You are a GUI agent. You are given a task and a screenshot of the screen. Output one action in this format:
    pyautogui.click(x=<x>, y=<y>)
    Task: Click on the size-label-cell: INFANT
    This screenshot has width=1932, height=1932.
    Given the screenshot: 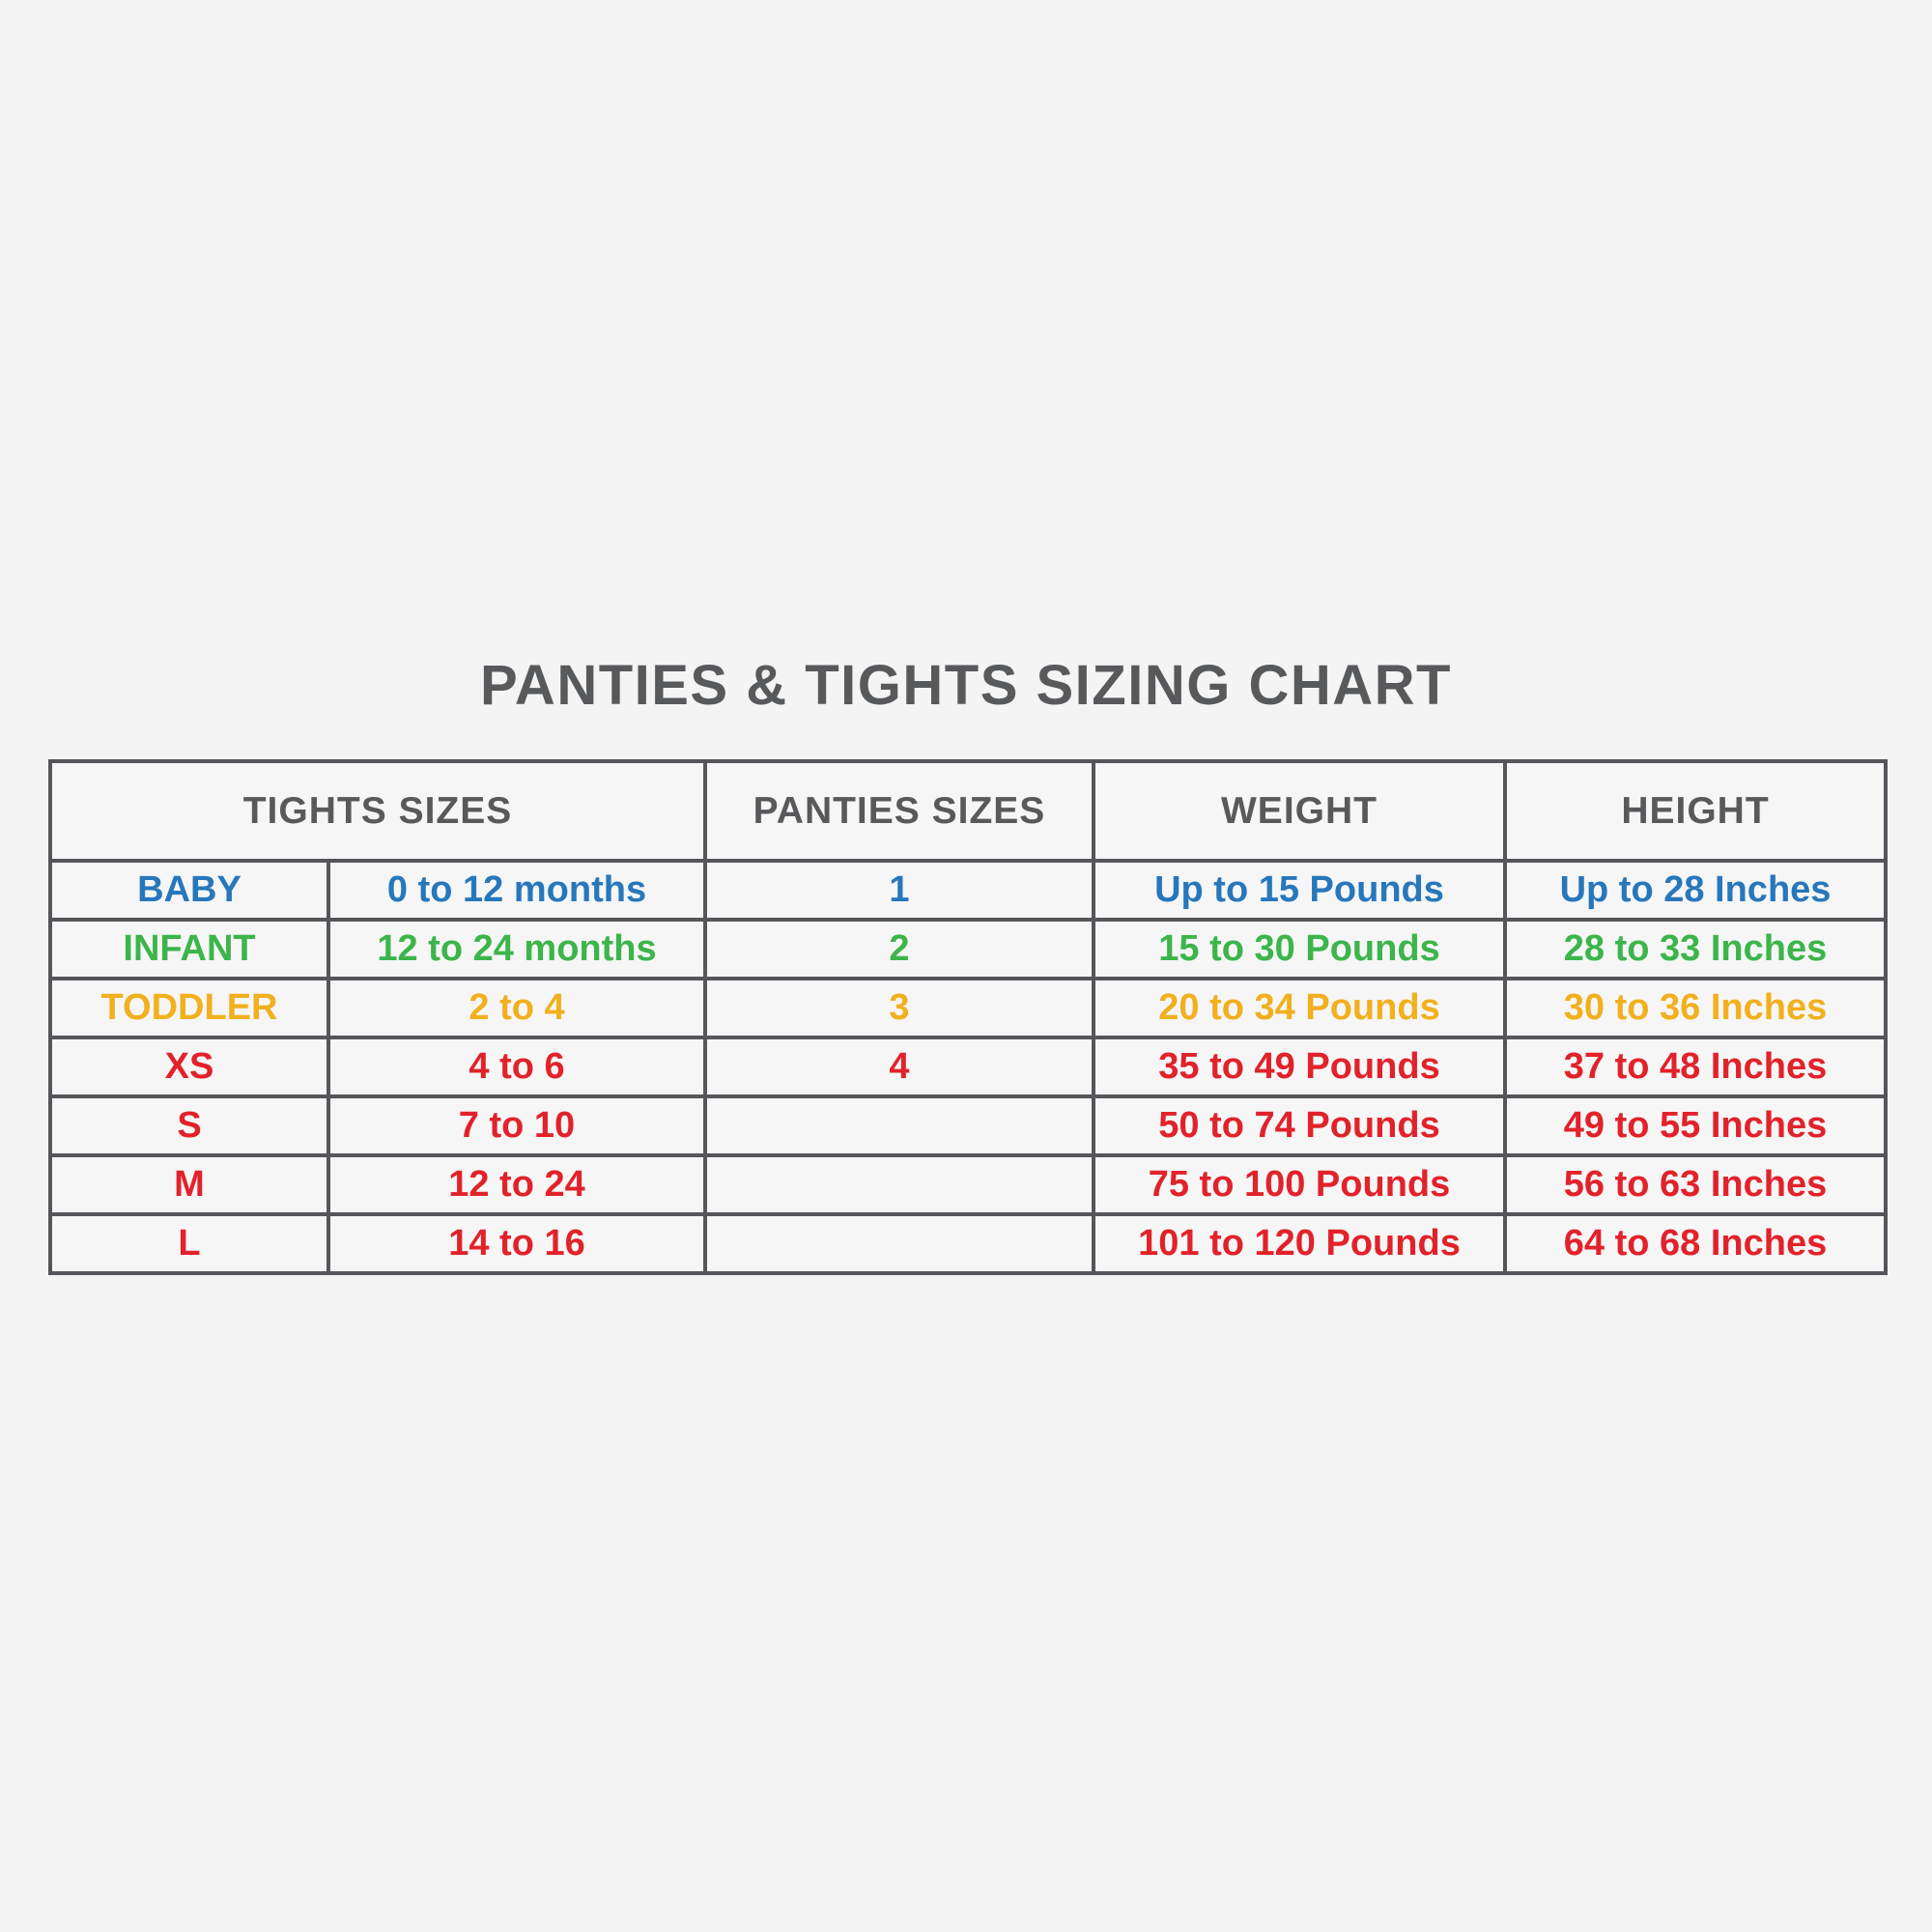 What is the action you would take?
    pyautogui.click(x=189, y=949)
    